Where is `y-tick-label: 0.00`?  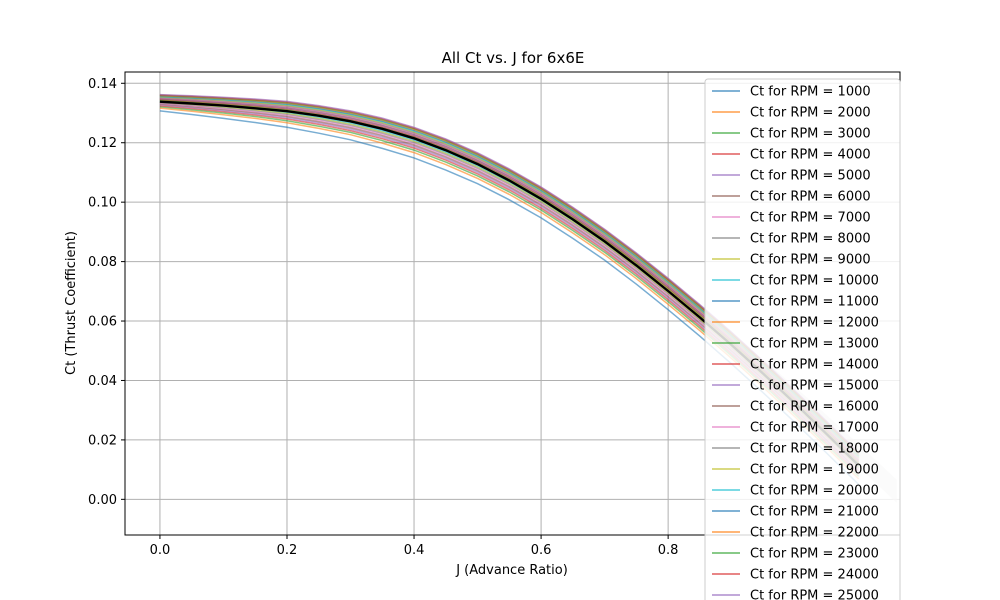 y-tick-label: 0.00 is located at coordinates (102, 500).